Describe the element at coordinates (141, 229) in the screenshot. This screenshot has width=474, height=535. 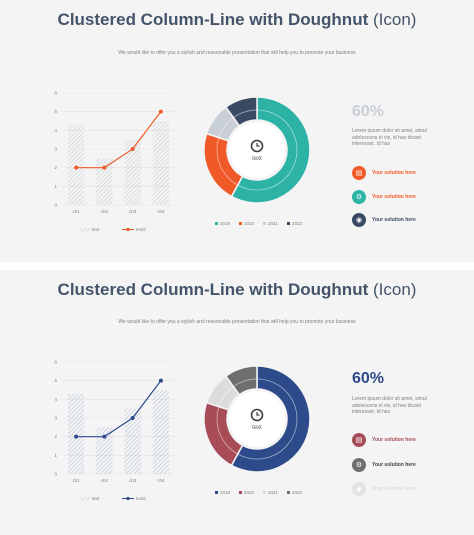
I see `legend-label: text2` at that location.